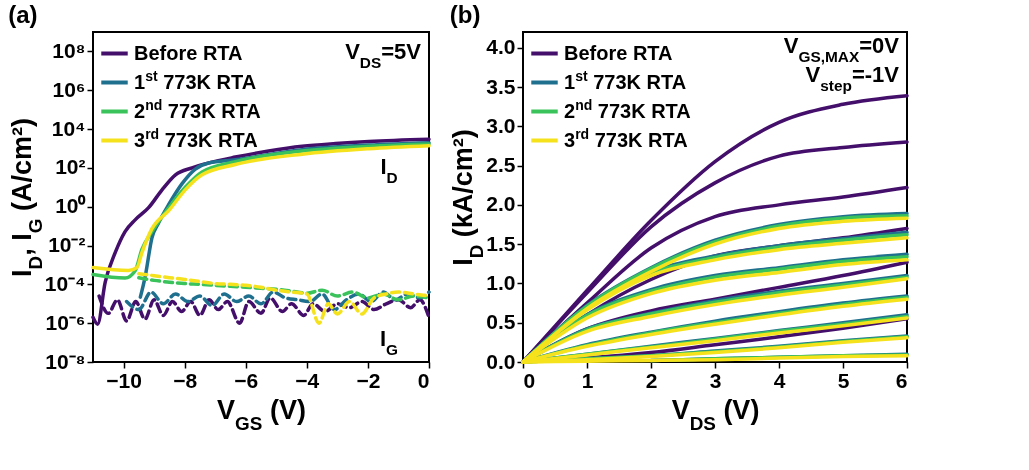  I want to click on x-tick-label: 3, so click(715, 380).